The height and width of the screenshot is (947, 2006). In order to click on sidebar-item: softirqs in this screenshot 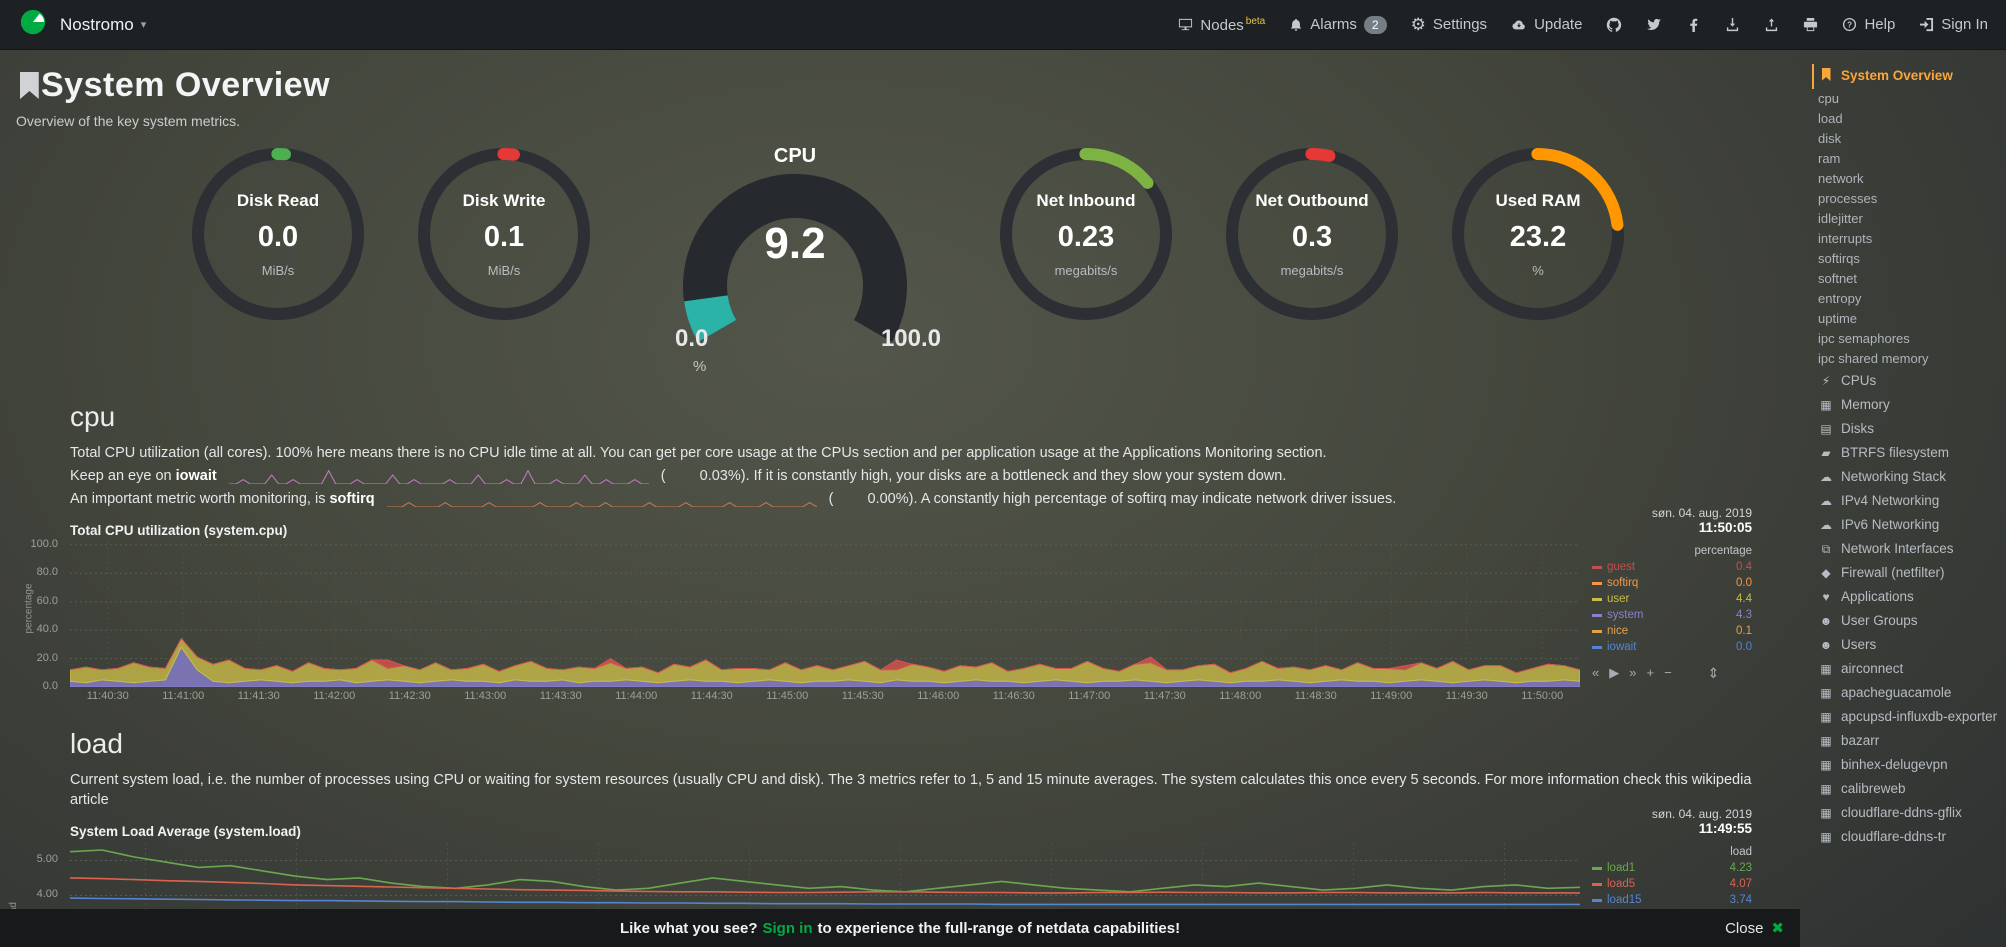, I will do `click(1907, 259)`.